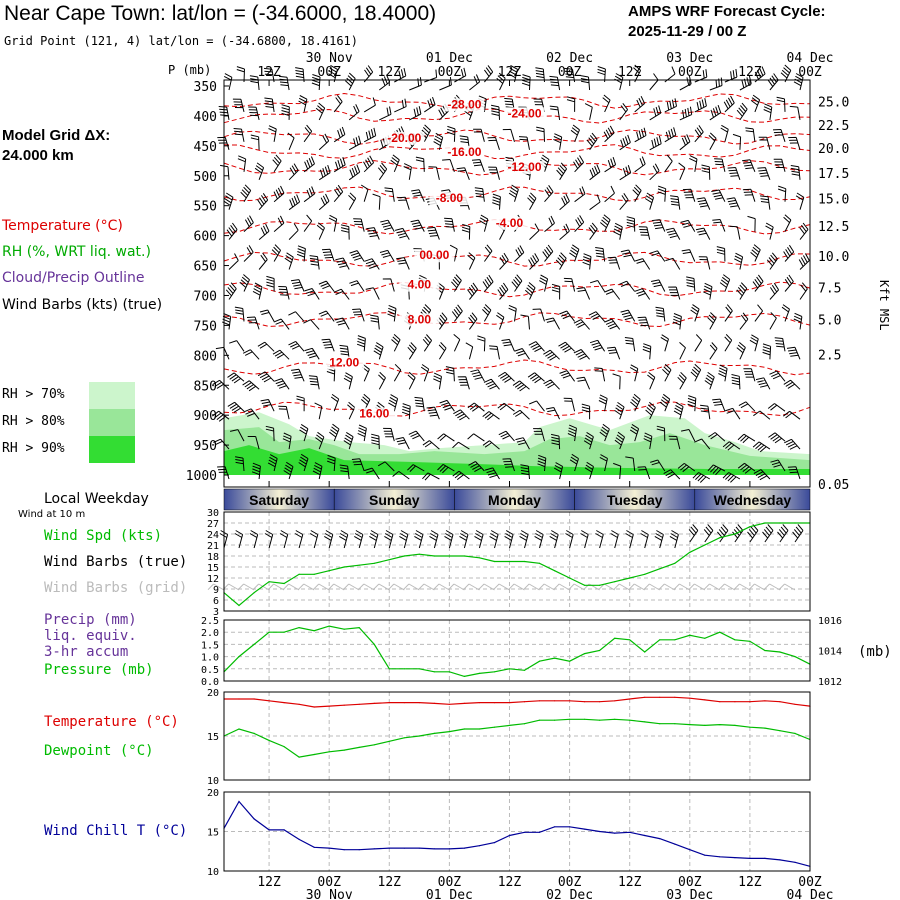 The width and height of the screenshot is (900, 900). Describe the element at coordinates (727, 11) in the screenshot. I see `forecast-cycle-label: AMPS WRF Forecast Cycle:` at that location.